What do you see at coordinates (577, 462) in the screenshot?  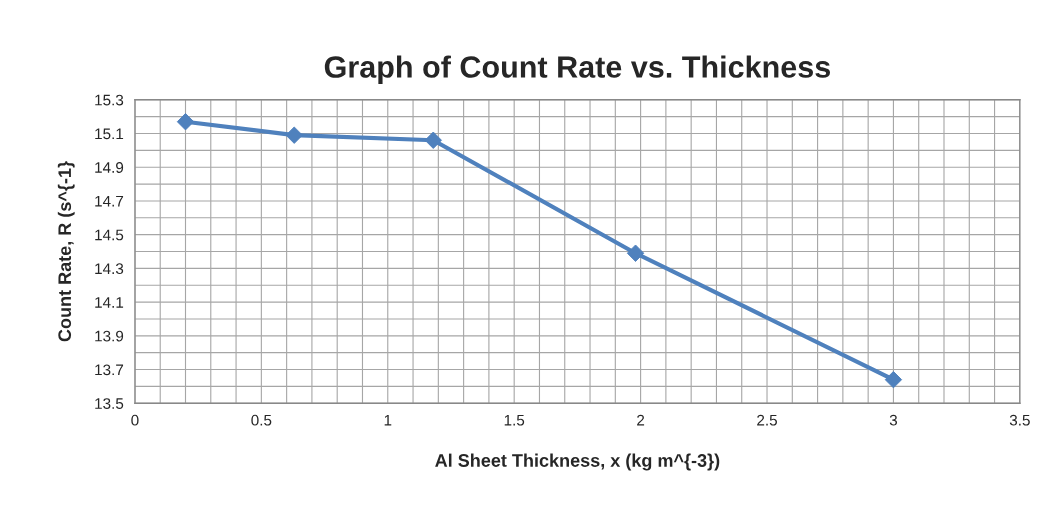 I see `x-axis-title: Al Sheet Thickness, x (kg m^{-3})` at bounding box center [577, 462].